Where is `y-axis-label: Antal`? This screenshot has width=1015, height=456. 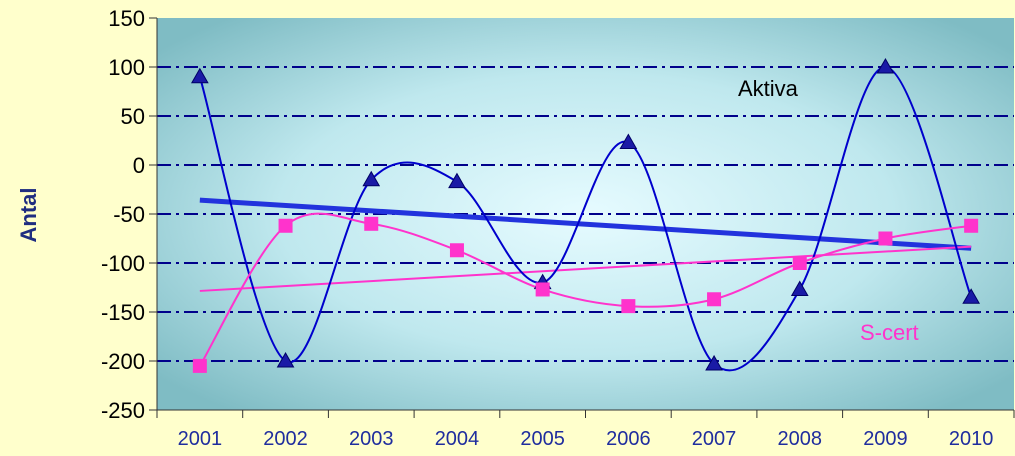 y-axis-label: Antal is located at coordinates (28, 215).